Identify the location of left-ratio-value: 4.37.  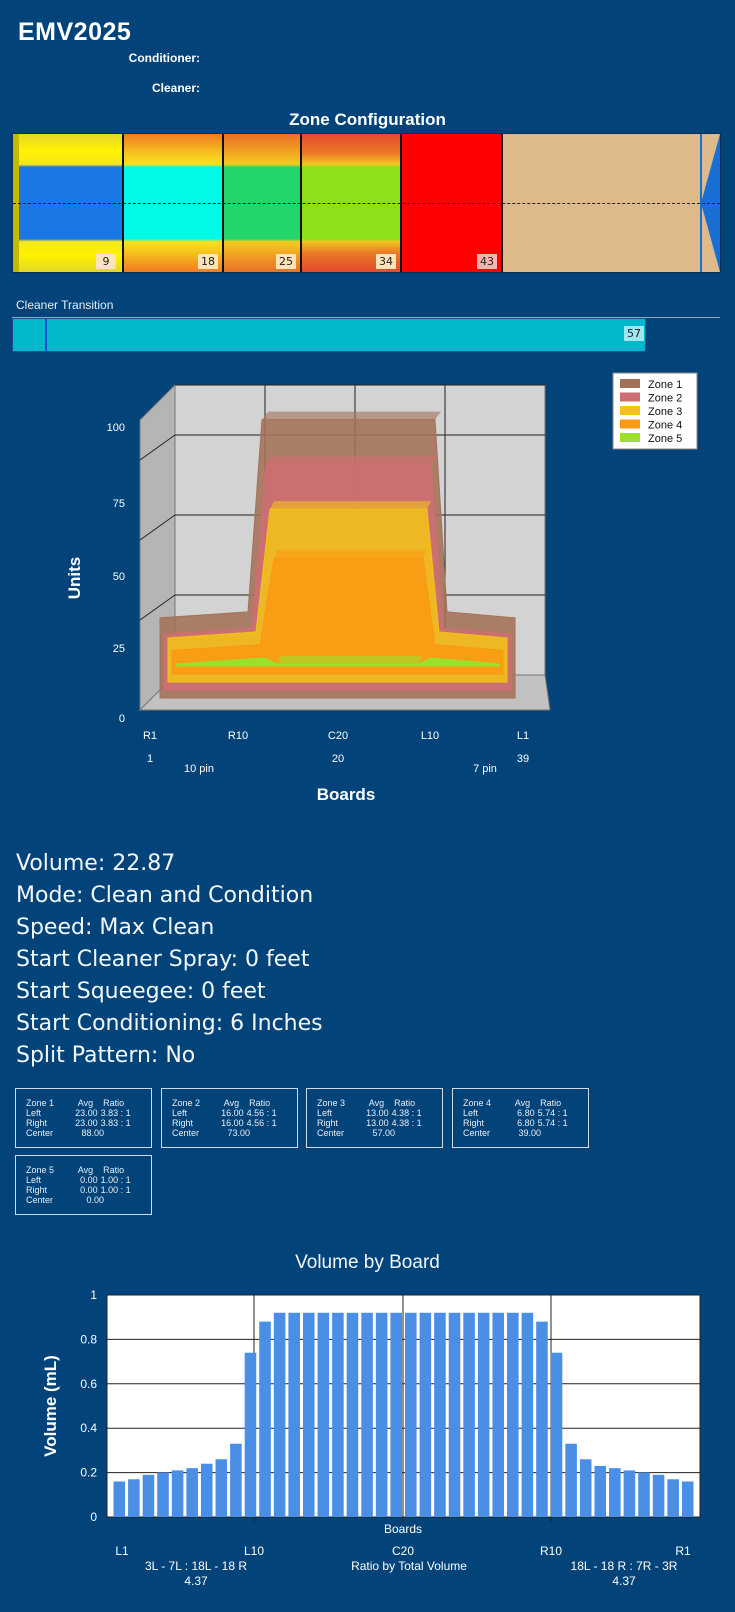
(196, 1581).